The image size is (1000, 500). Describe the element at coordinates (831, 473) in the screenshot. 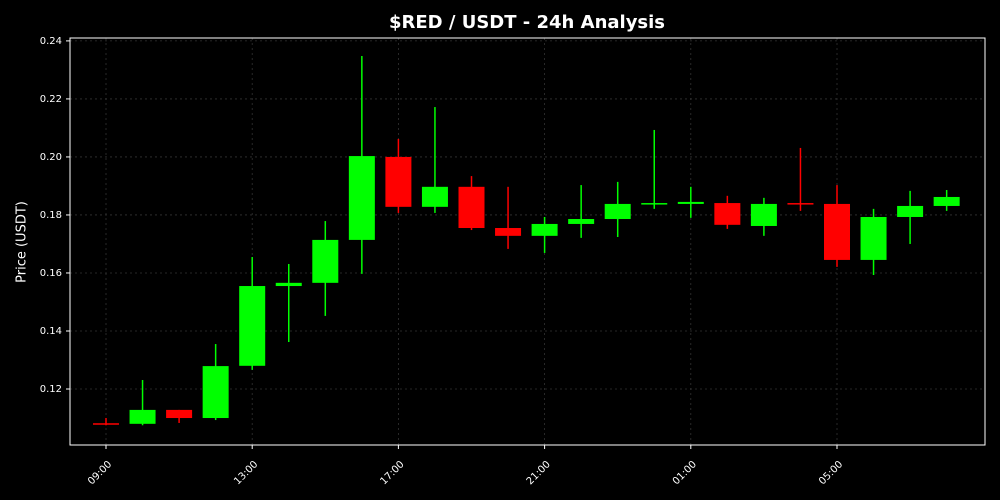

I see `x-tick-label: 05:00` at that location.